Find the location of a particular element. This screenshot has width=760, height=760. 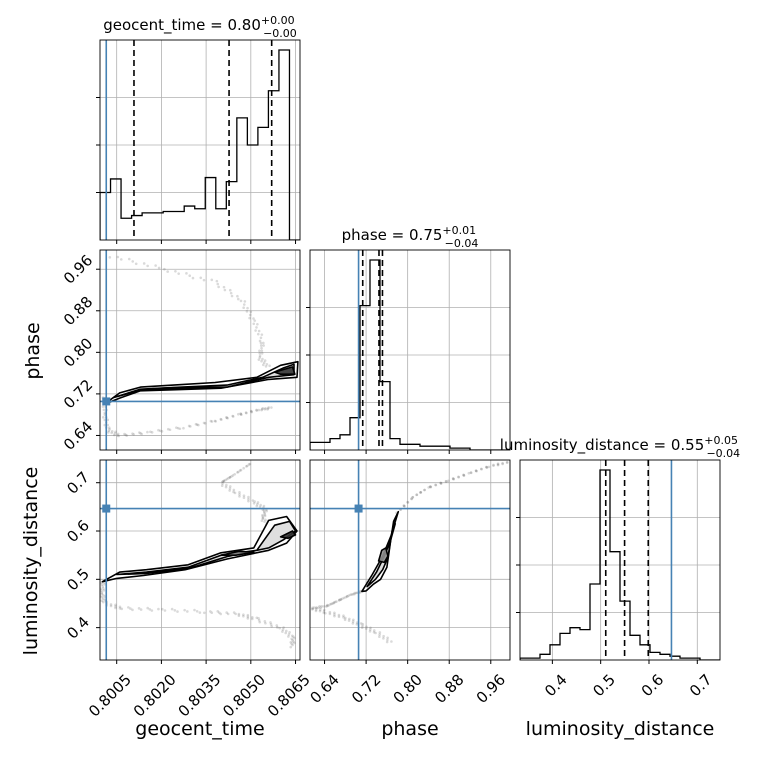

y-tick-label: 0.88 is located at coordinates (78, 311).